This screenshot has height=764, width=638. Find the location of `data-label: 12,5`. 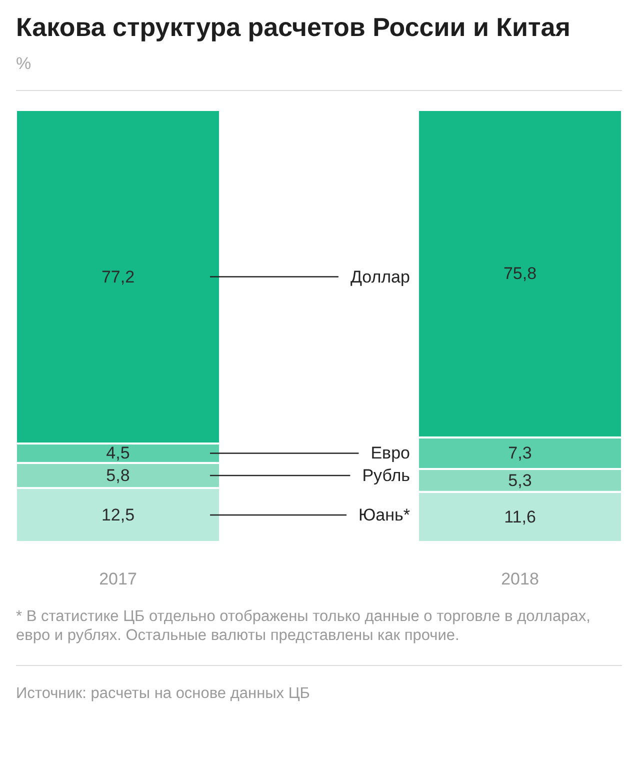

data-label: 12,5 is located at coordinates (118, 515).